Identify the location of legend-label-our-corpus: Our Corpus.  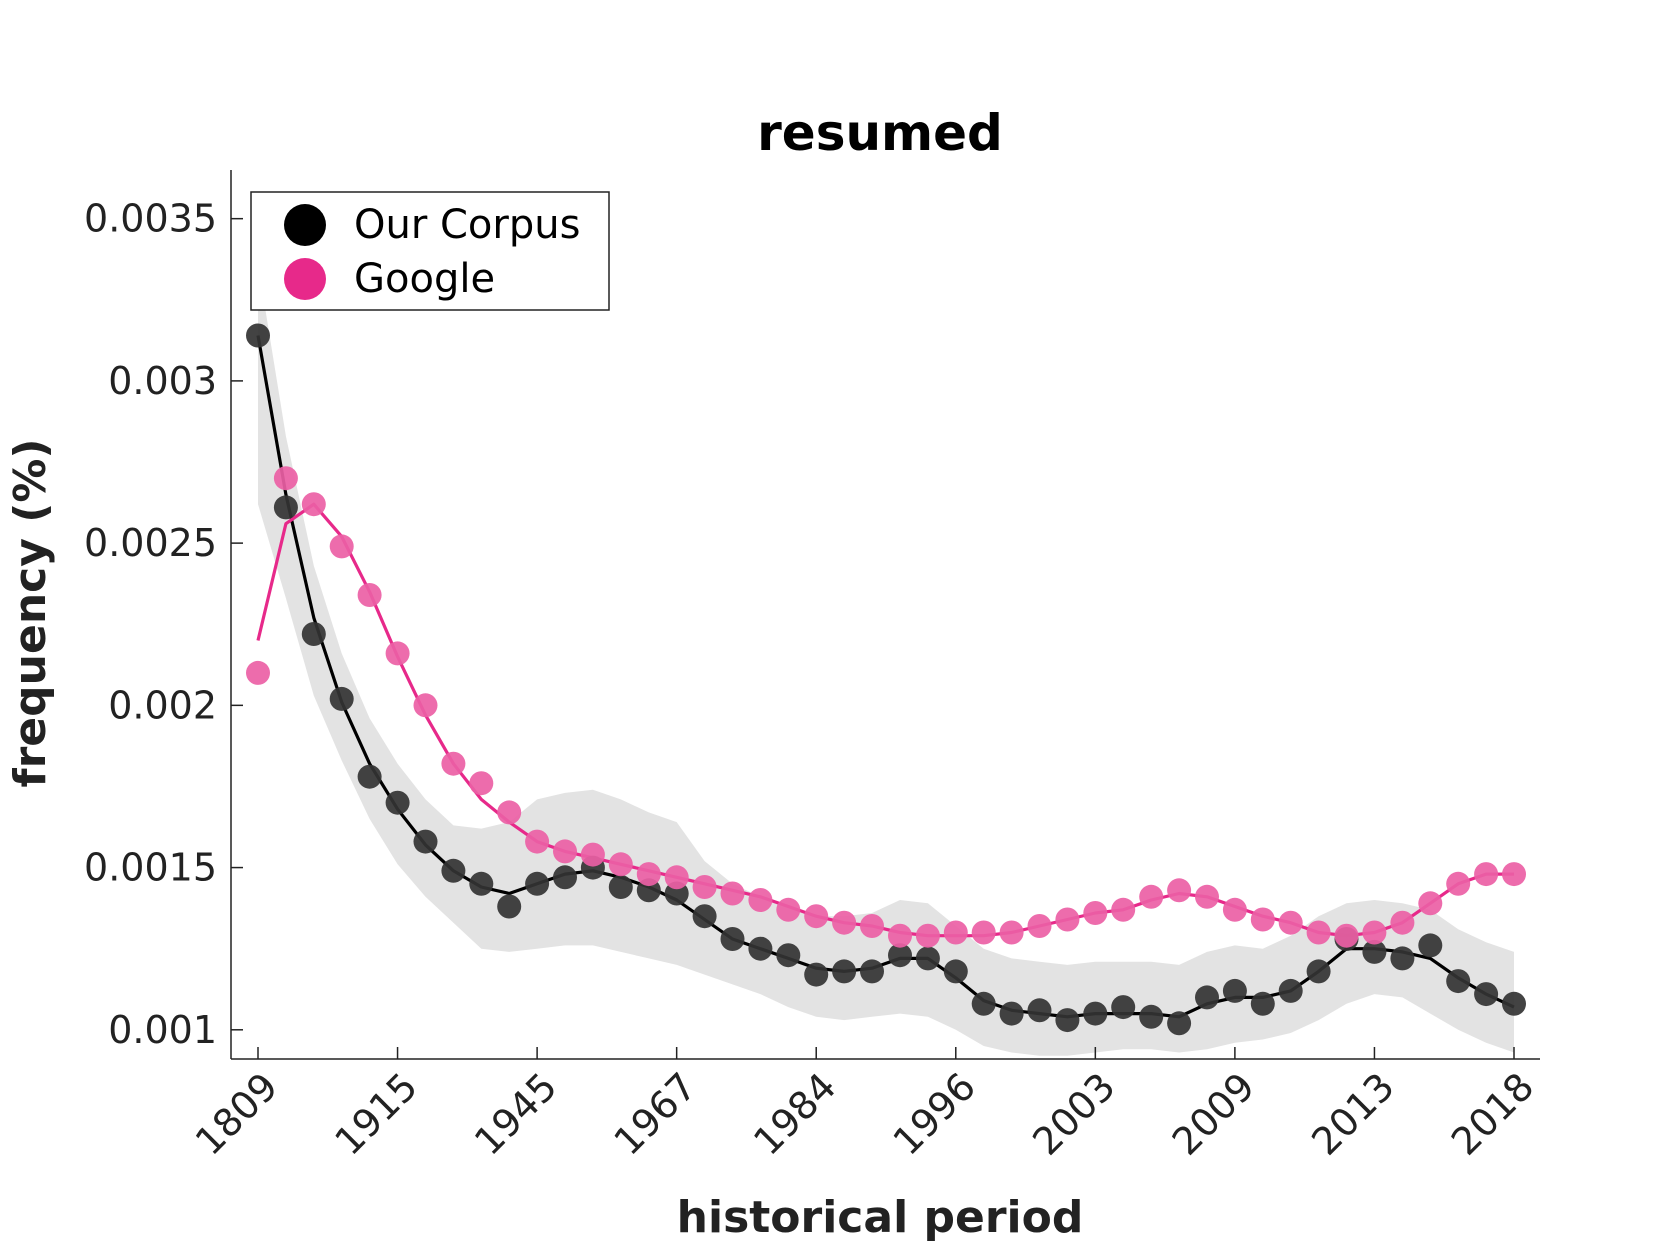
(467, 225).